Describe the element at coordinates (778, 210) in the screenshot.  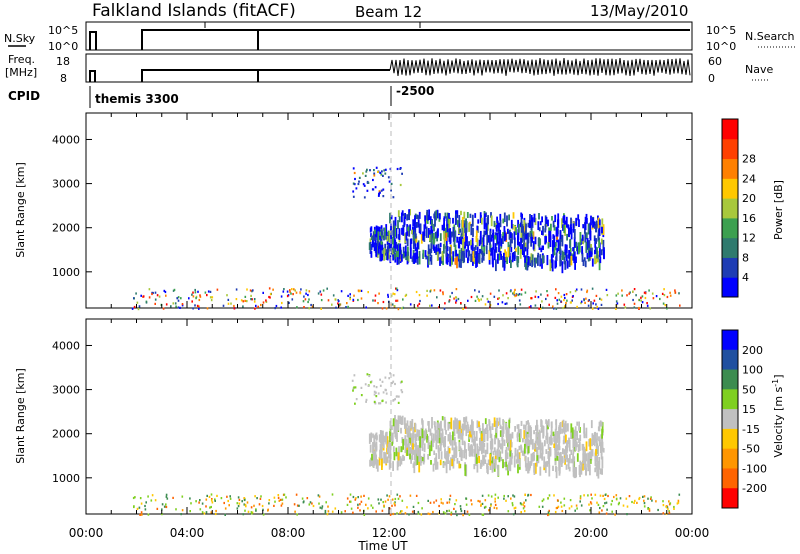
I see `power-colorbar-label: Power [dB]` at that location.